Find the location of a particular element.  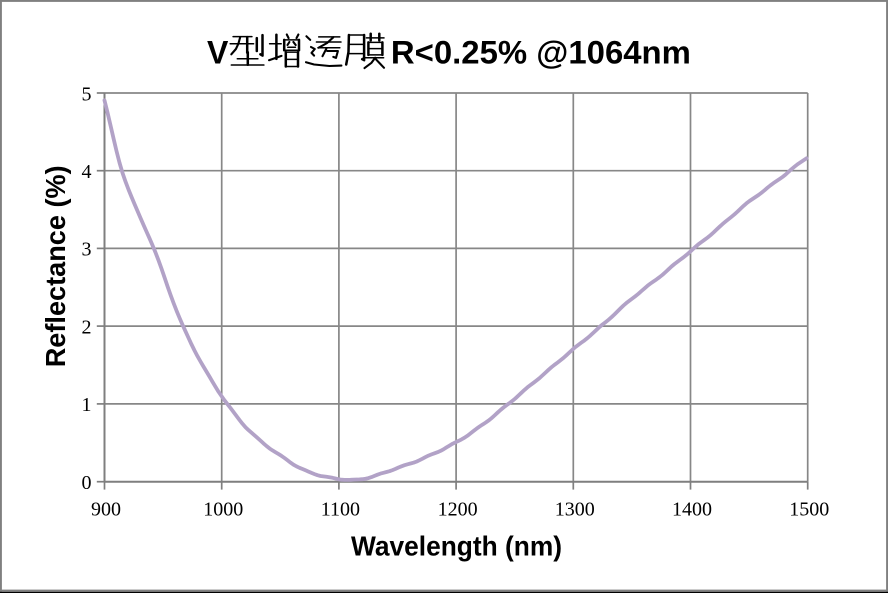

svg-text: 1 is located at coordinates (87, 405).